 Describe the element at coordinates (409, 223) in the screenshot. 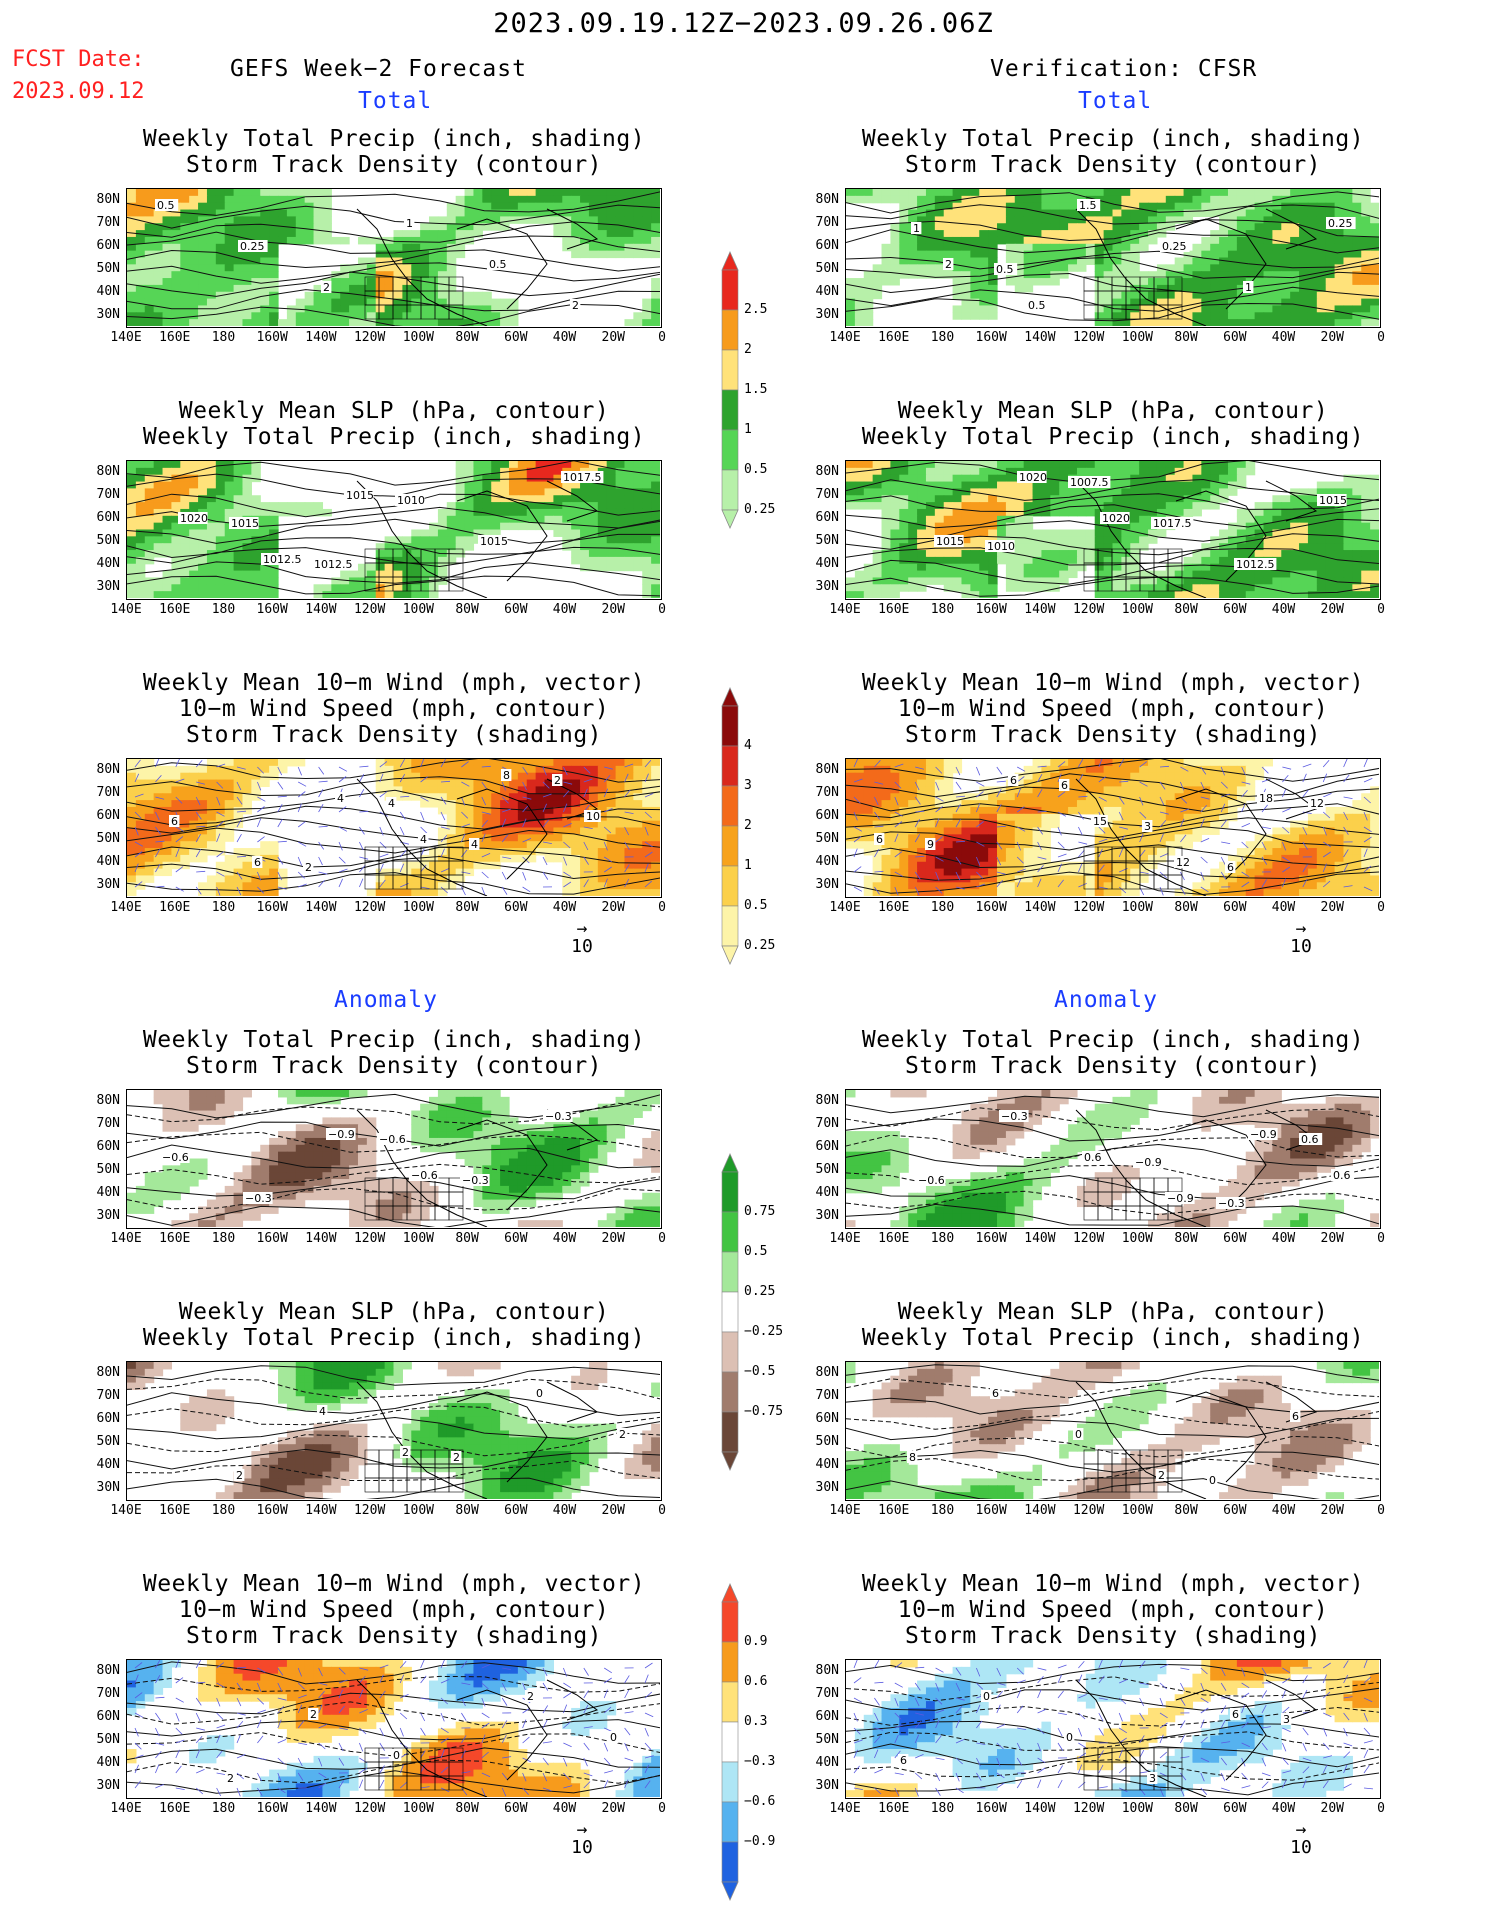

I see `contour-label: 1` at that location.